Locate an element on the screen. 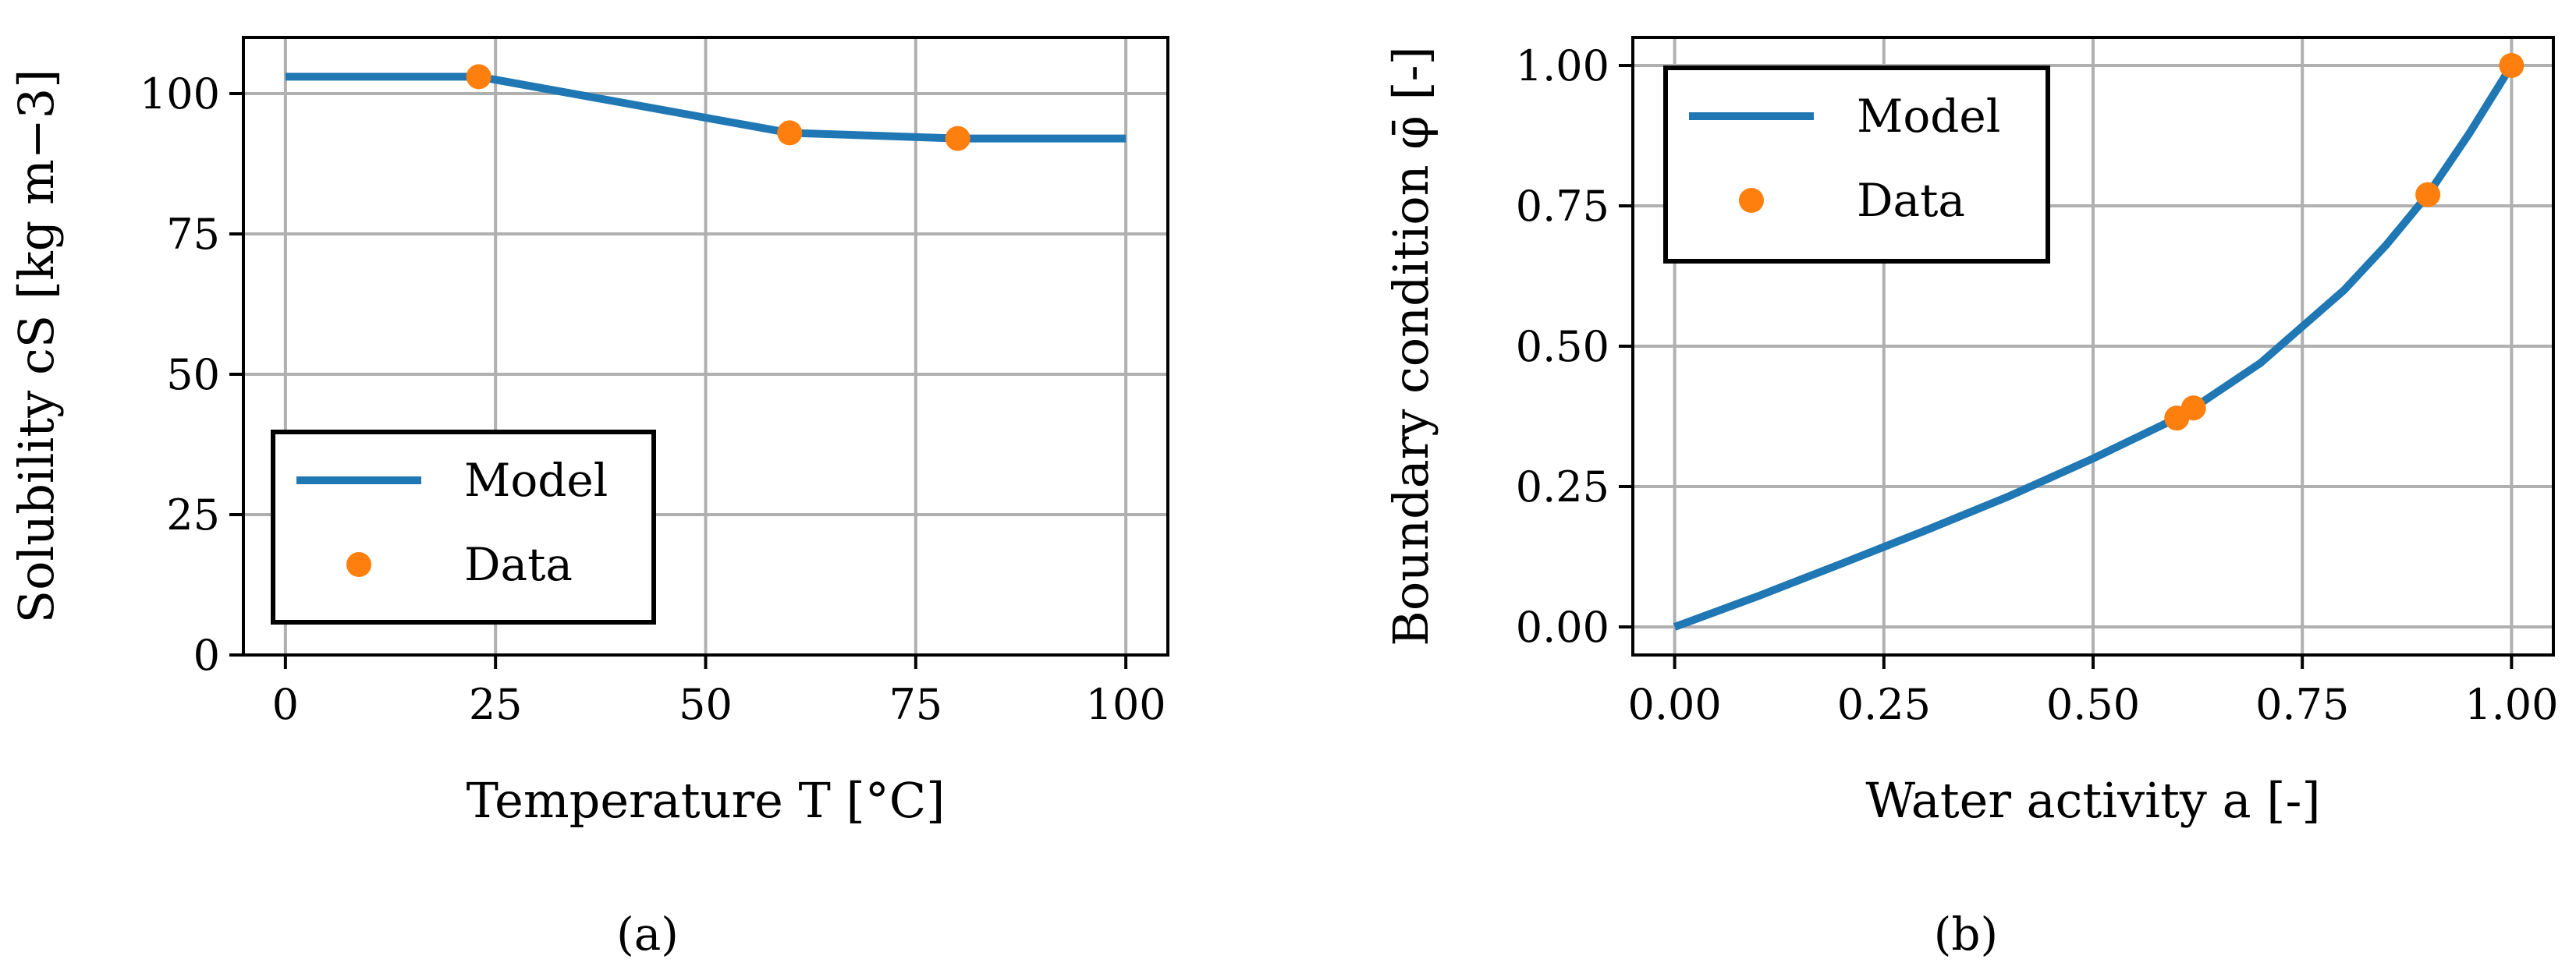 The image size is (2576, 970). x-tick-label: 0.50 is located at coordinates (2093, 705).